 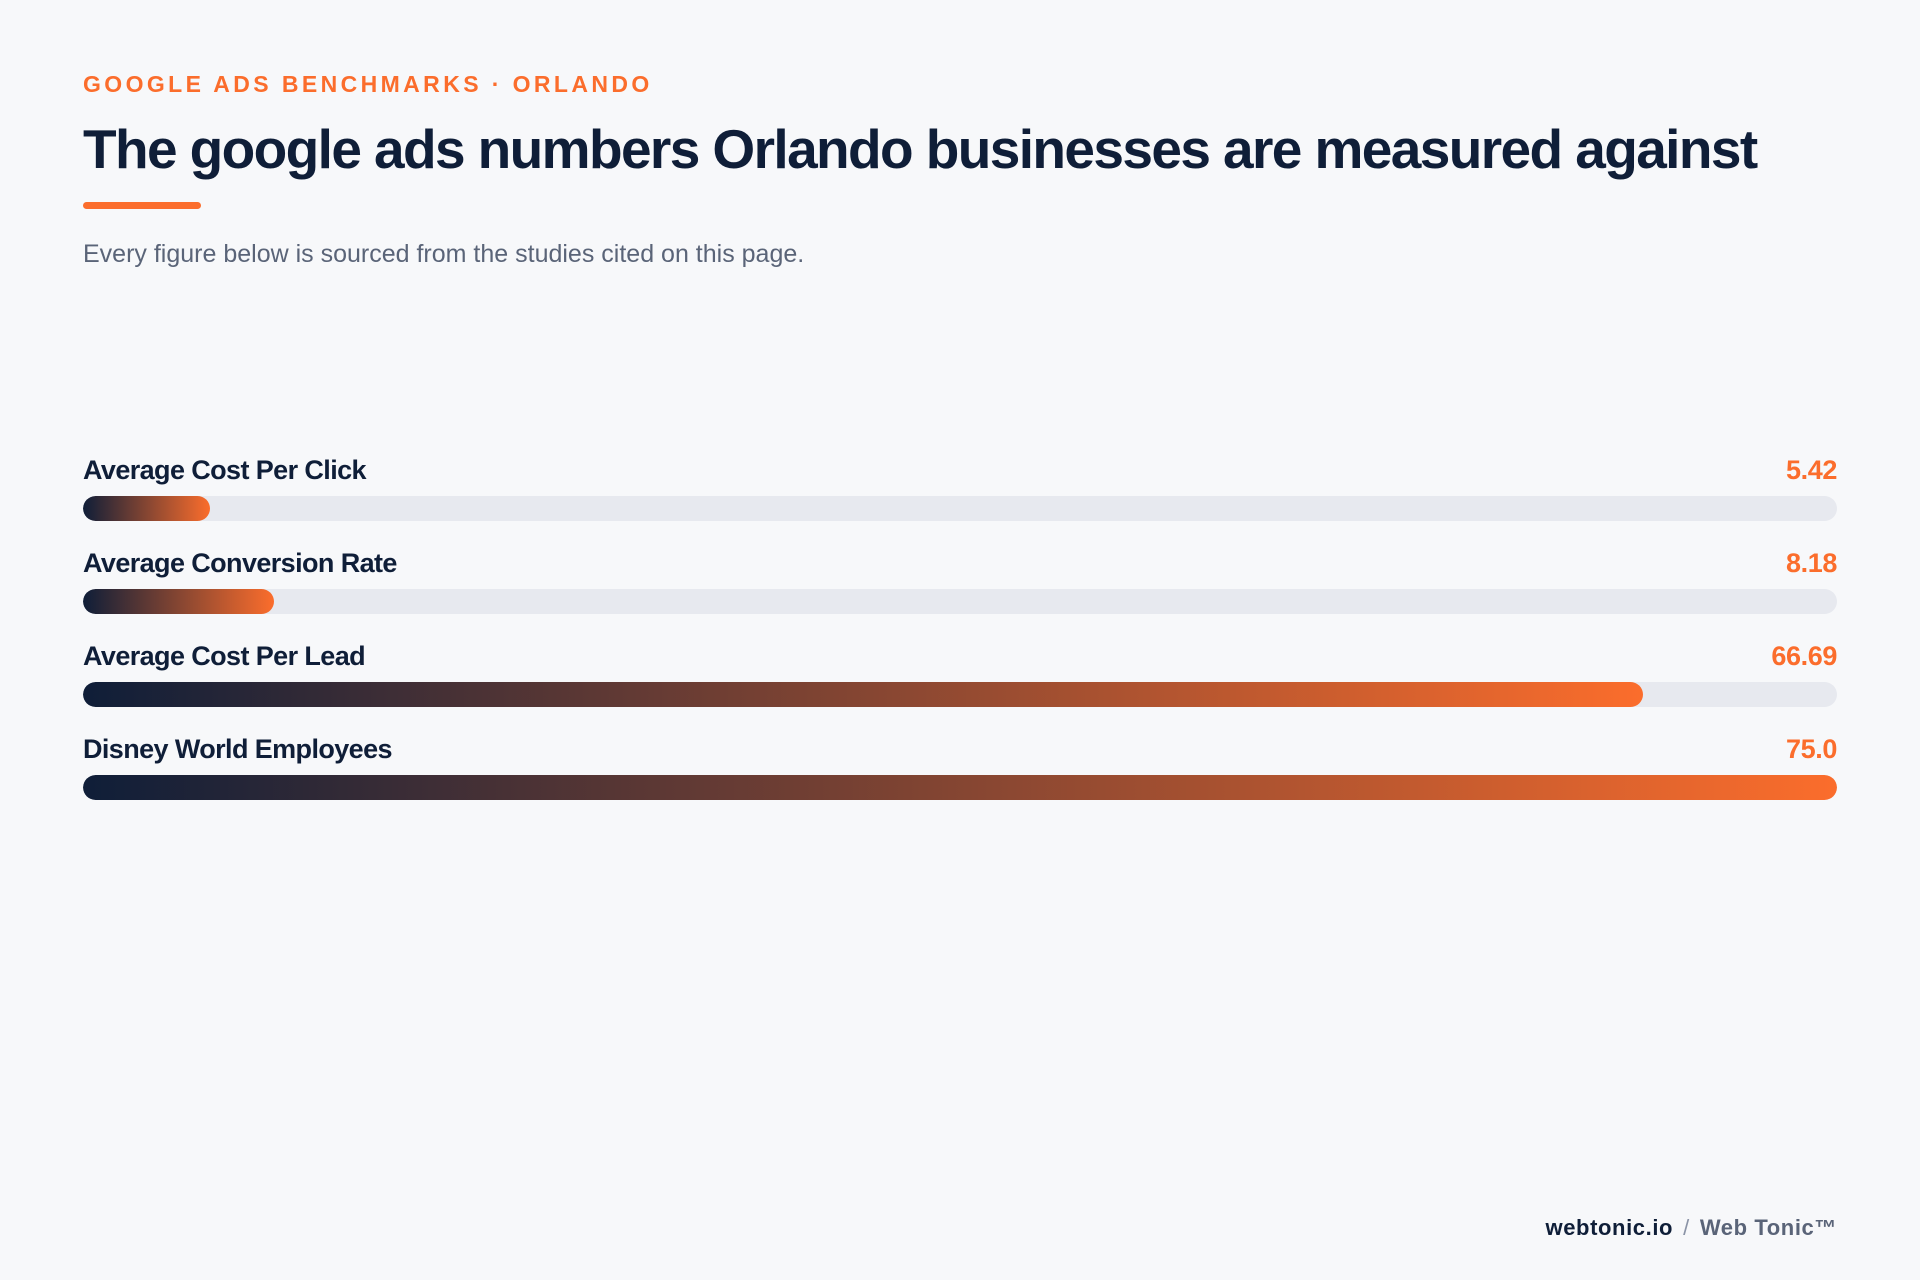 What do you see at coordinates (1609, 1227) in the screenshot?
I see `footer-site: webtonic.io` at bounding box center [1609, 1227].